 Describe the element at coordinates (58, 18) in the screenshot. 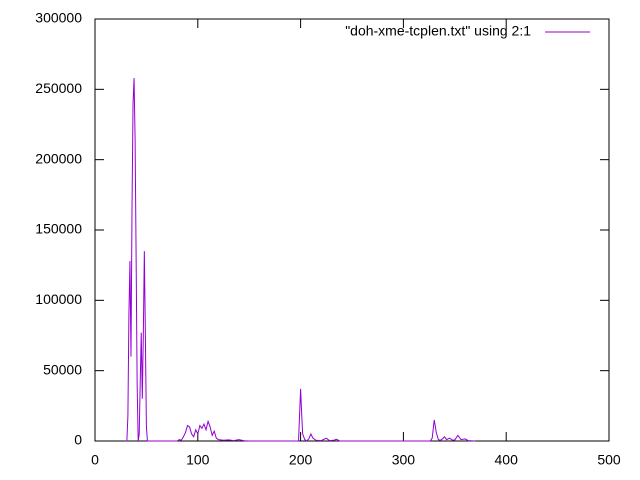

I see `y-tick-label: 300000` at that location.